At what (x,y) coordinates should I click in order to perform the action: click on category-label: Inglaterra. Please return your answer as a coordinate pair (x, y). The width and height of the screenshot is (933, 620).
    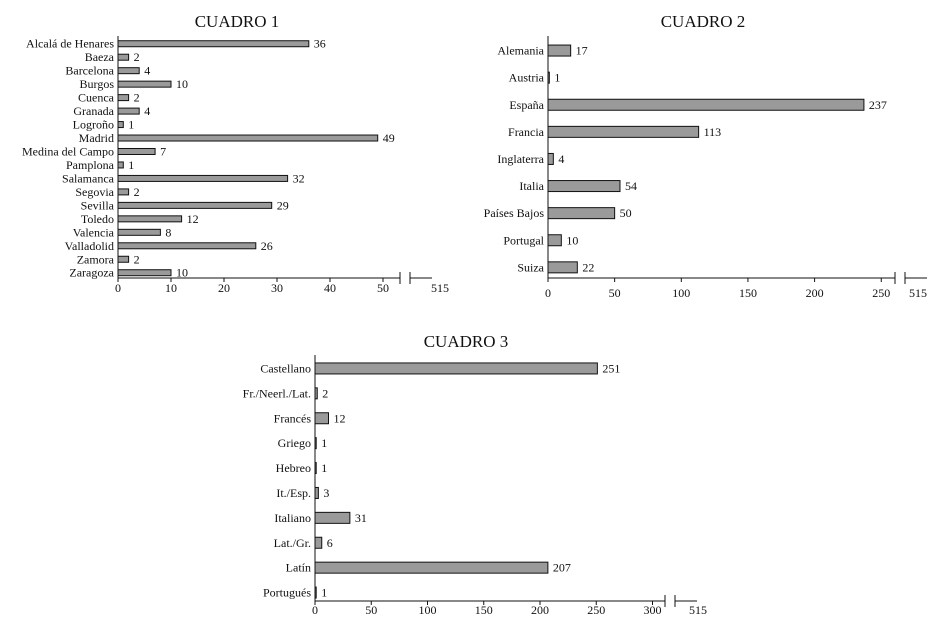
    Looking at the image, I should click on (520, 159).